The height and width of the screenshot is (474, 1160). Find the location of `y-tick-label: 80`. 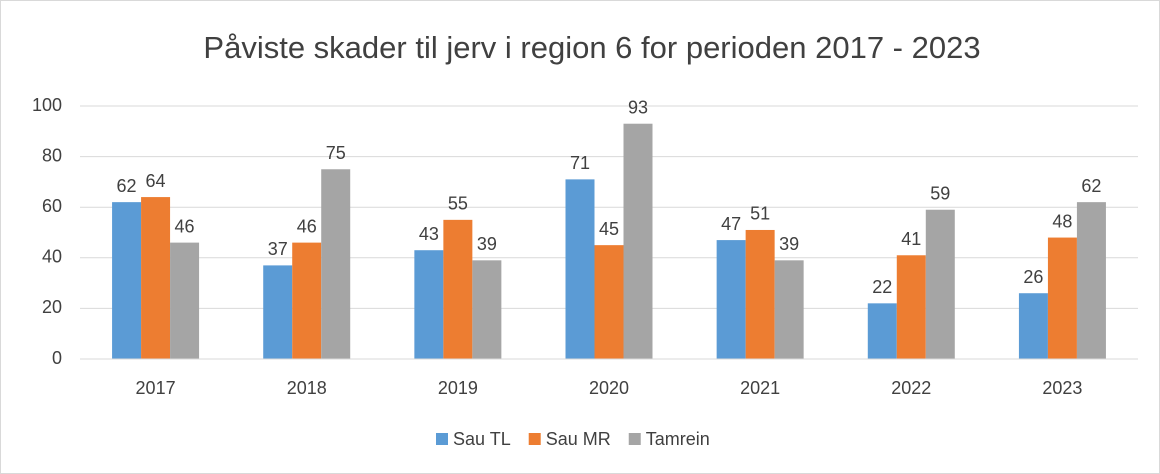

y-tick-label: 80 is located at coordinates (52, 155).